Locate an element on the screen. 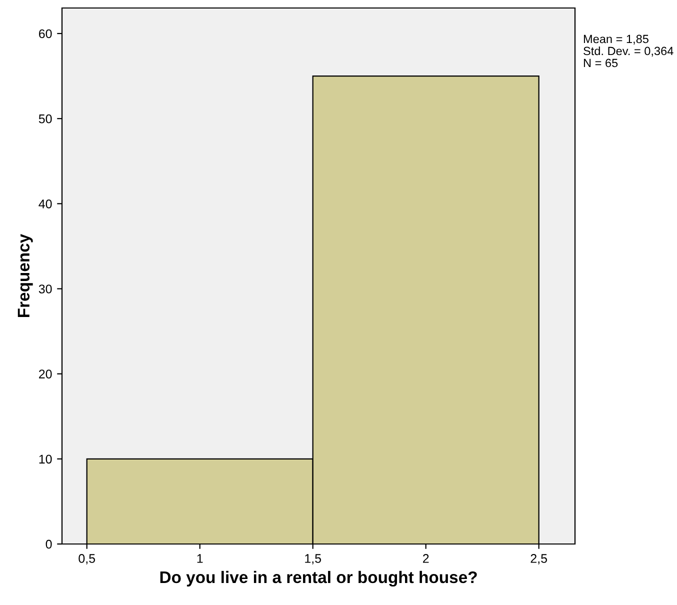 The width and height of the screenshot is (677, 605). text: N = 65 is located at coordinates (601, 63).